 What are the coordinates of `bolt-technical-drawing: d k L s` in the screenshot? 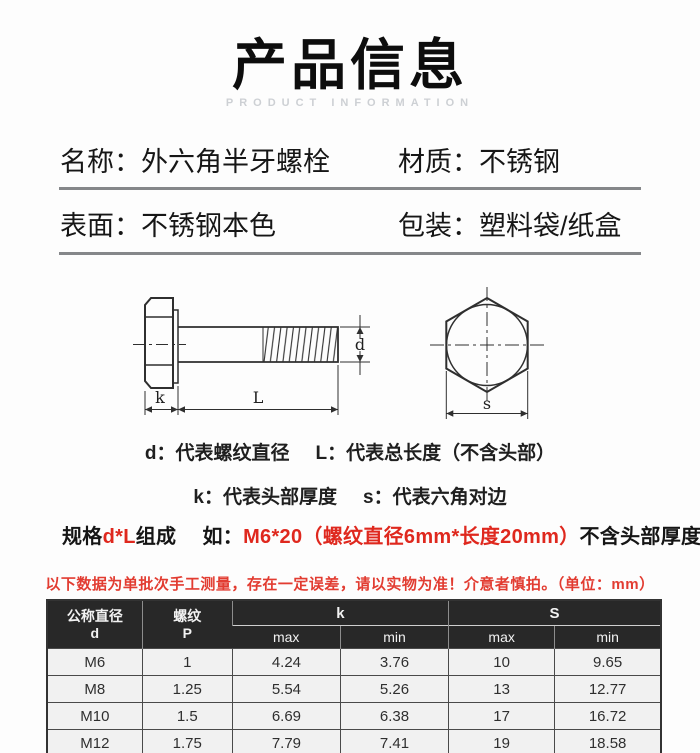 It's located at (338, 353).